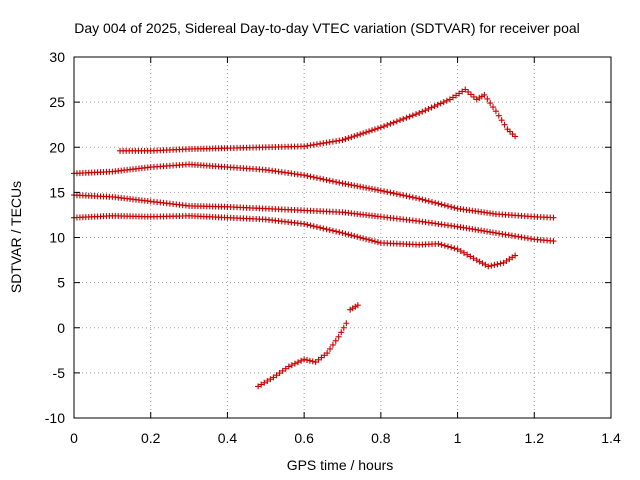 The height and width of the screenshot is (480, 640). I want to click on y-tick-label: -5, so click(59, 373).